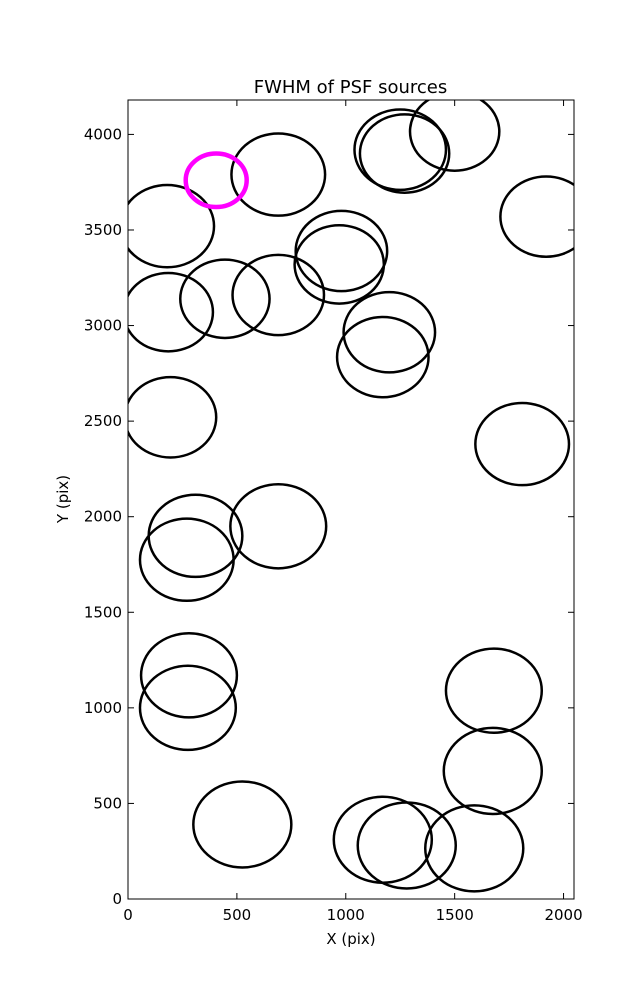 The height and width of the screenshot is (1000, 637). I want to click on y-tick-label: 2500, so click(103, 421).